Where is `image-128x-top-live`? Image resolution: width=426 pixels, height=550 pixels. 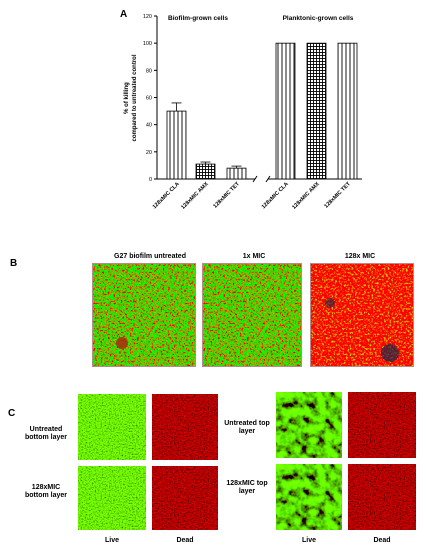
image-128x-top-live is located at coordinates (309, 497).